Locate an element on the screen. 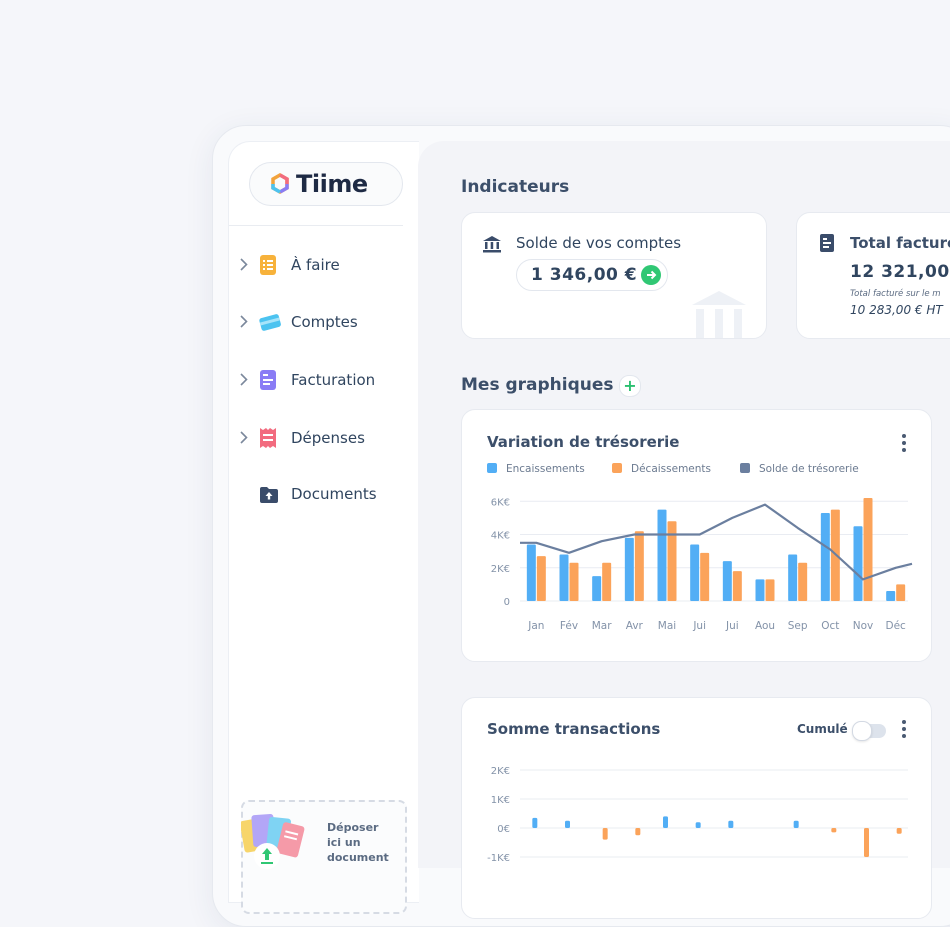 The image size is (950, 927). balance-label: Solde de vos comptes is located at coordinates (599, 243).